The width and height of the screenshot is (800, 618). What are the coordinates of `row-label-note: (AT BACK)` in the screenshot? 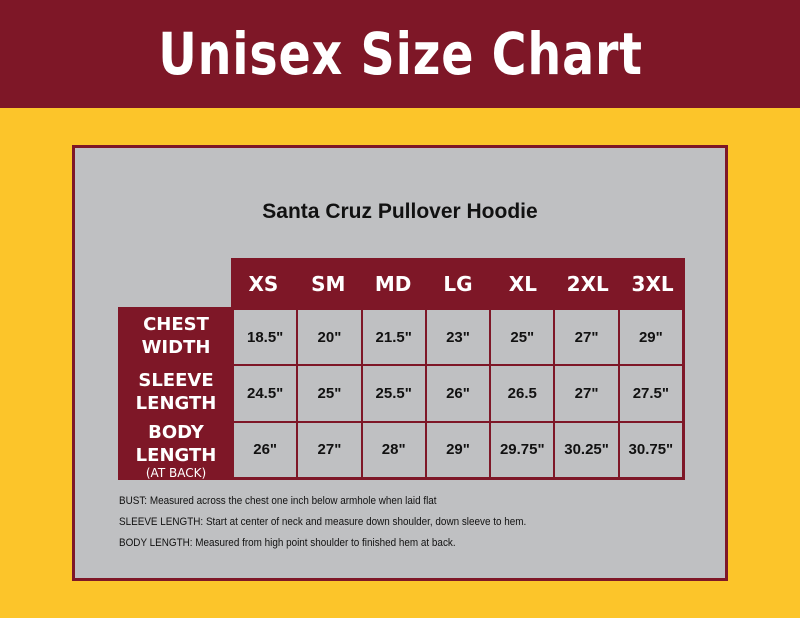 It's located at (176, 473).